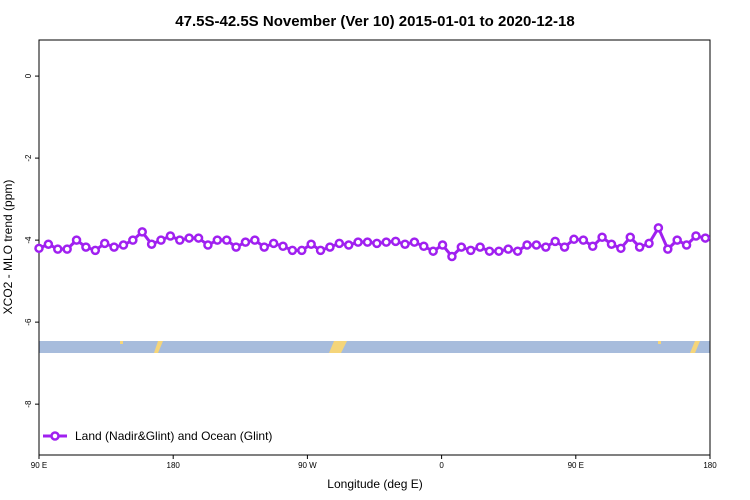 The height and width of the screenshot is (500, 750). Describe the element at coordinates (374, 484) in the screenshot. I see `x-axis-label: Longitude (deg E)` at that location.